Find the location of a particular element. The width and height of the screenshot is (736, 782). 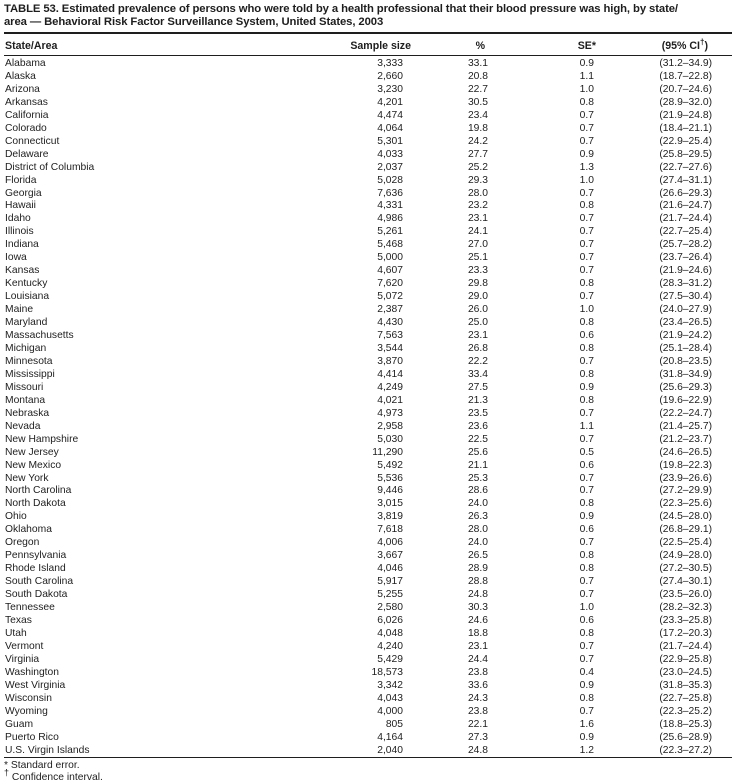

percent-value: 26.8 is located at coordinates (477, 348).